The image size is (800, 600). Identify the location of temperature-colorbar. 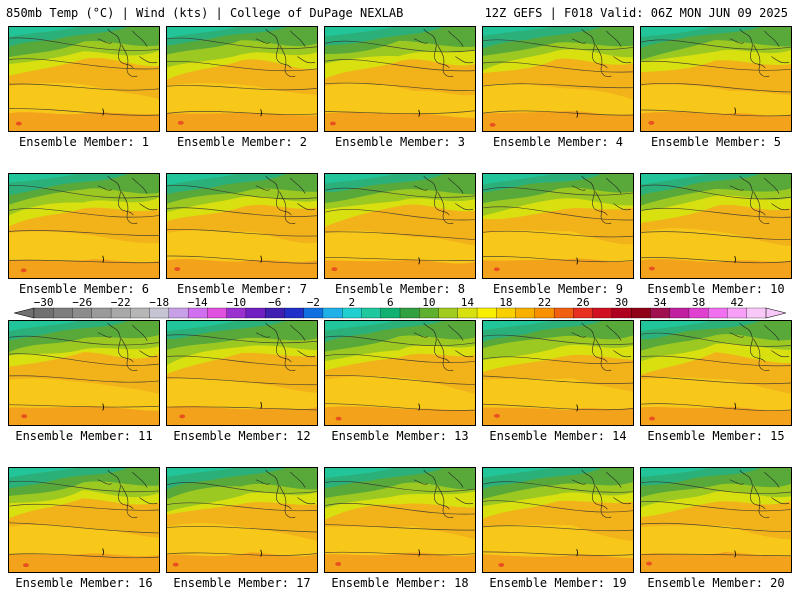
(400, 313).